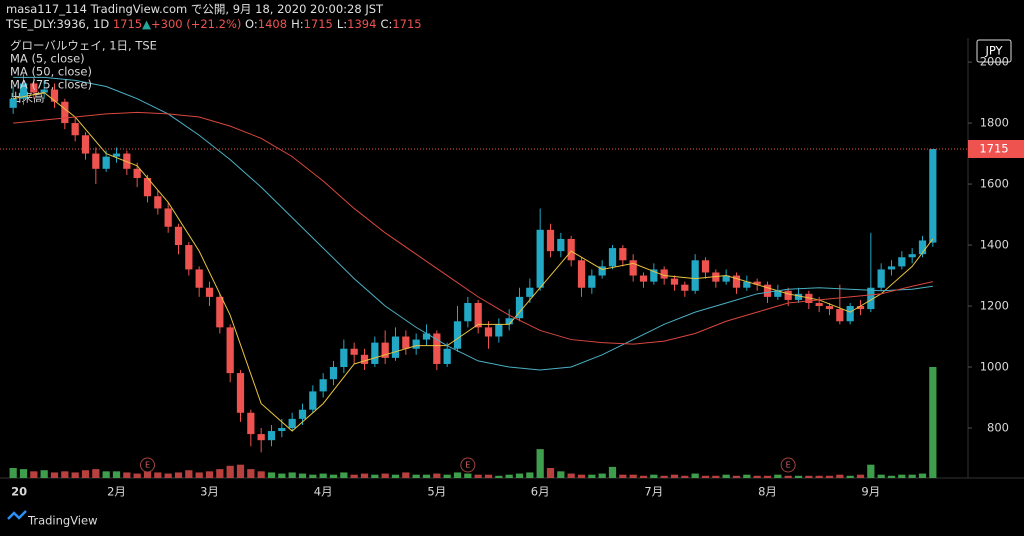  Describe the element at coordinates (436, 492) in the screenshot. I see `x-tick-label: 5月` at that location.